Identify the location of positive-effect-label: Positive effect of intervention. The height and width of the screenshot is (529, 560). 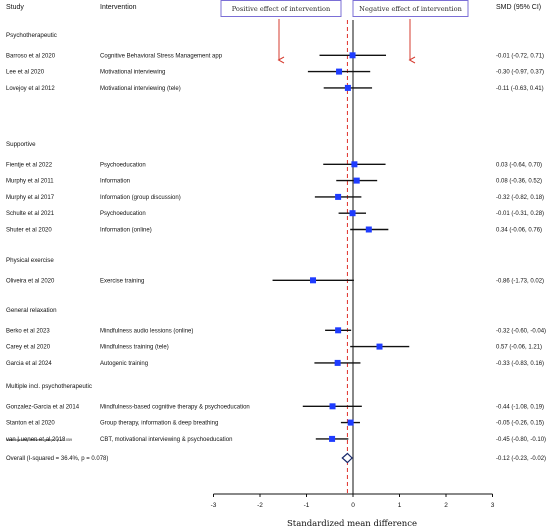
(281, 9).